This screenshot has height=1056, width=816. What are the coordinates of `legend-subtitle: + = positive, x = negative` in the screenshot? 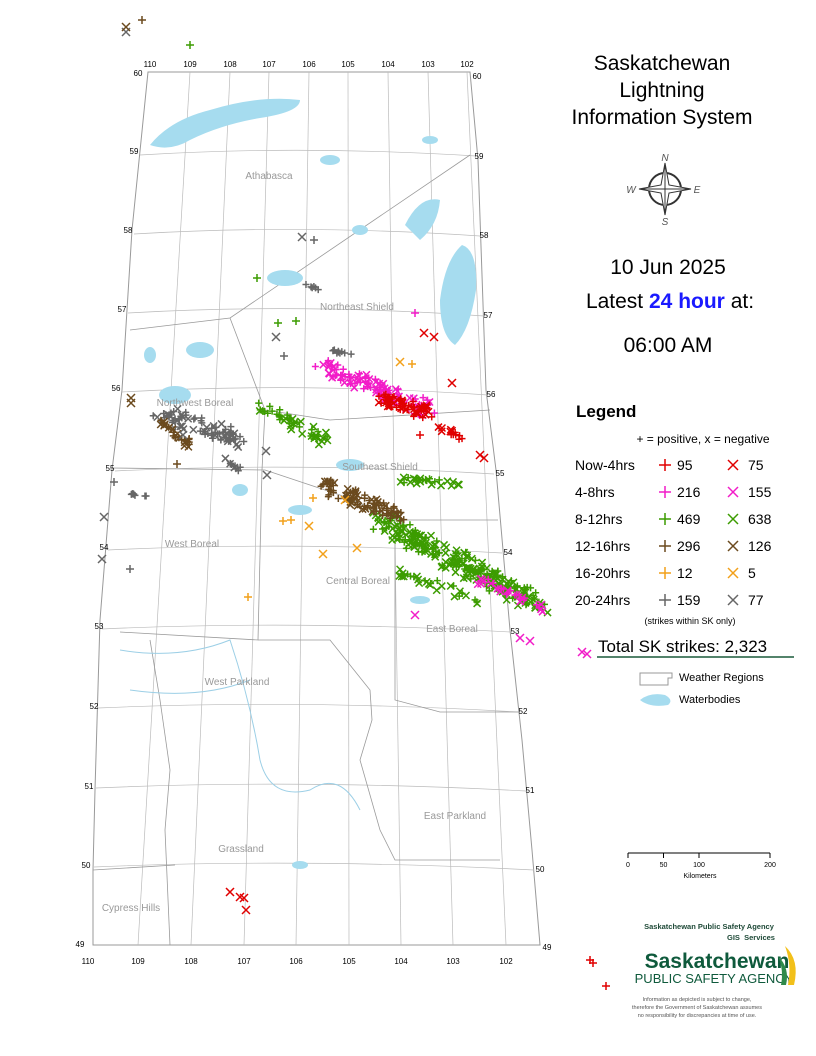 It's located at (702, 439).